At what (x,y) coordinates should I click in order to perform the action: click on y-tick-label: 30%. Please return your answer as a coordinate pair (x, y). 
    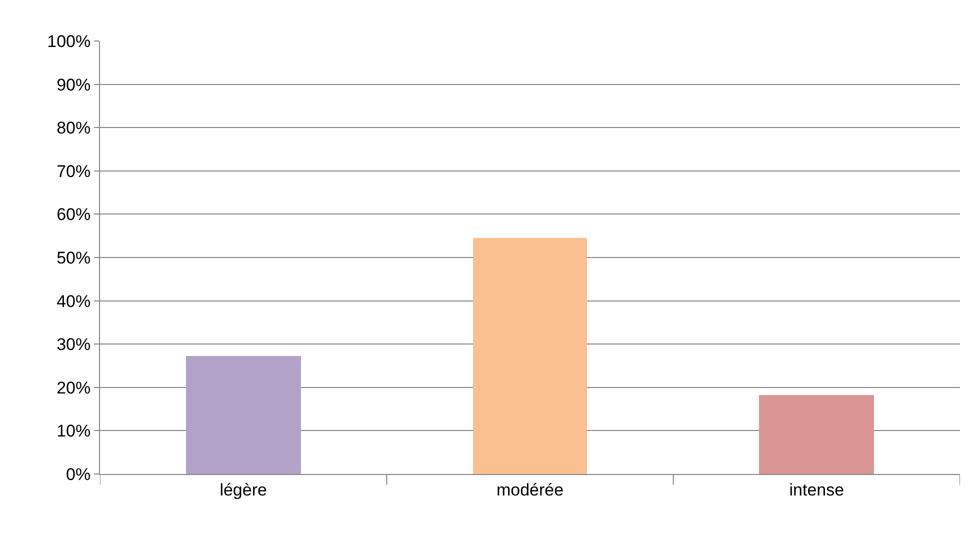
    Looking at the image, I should click on (73, 344).